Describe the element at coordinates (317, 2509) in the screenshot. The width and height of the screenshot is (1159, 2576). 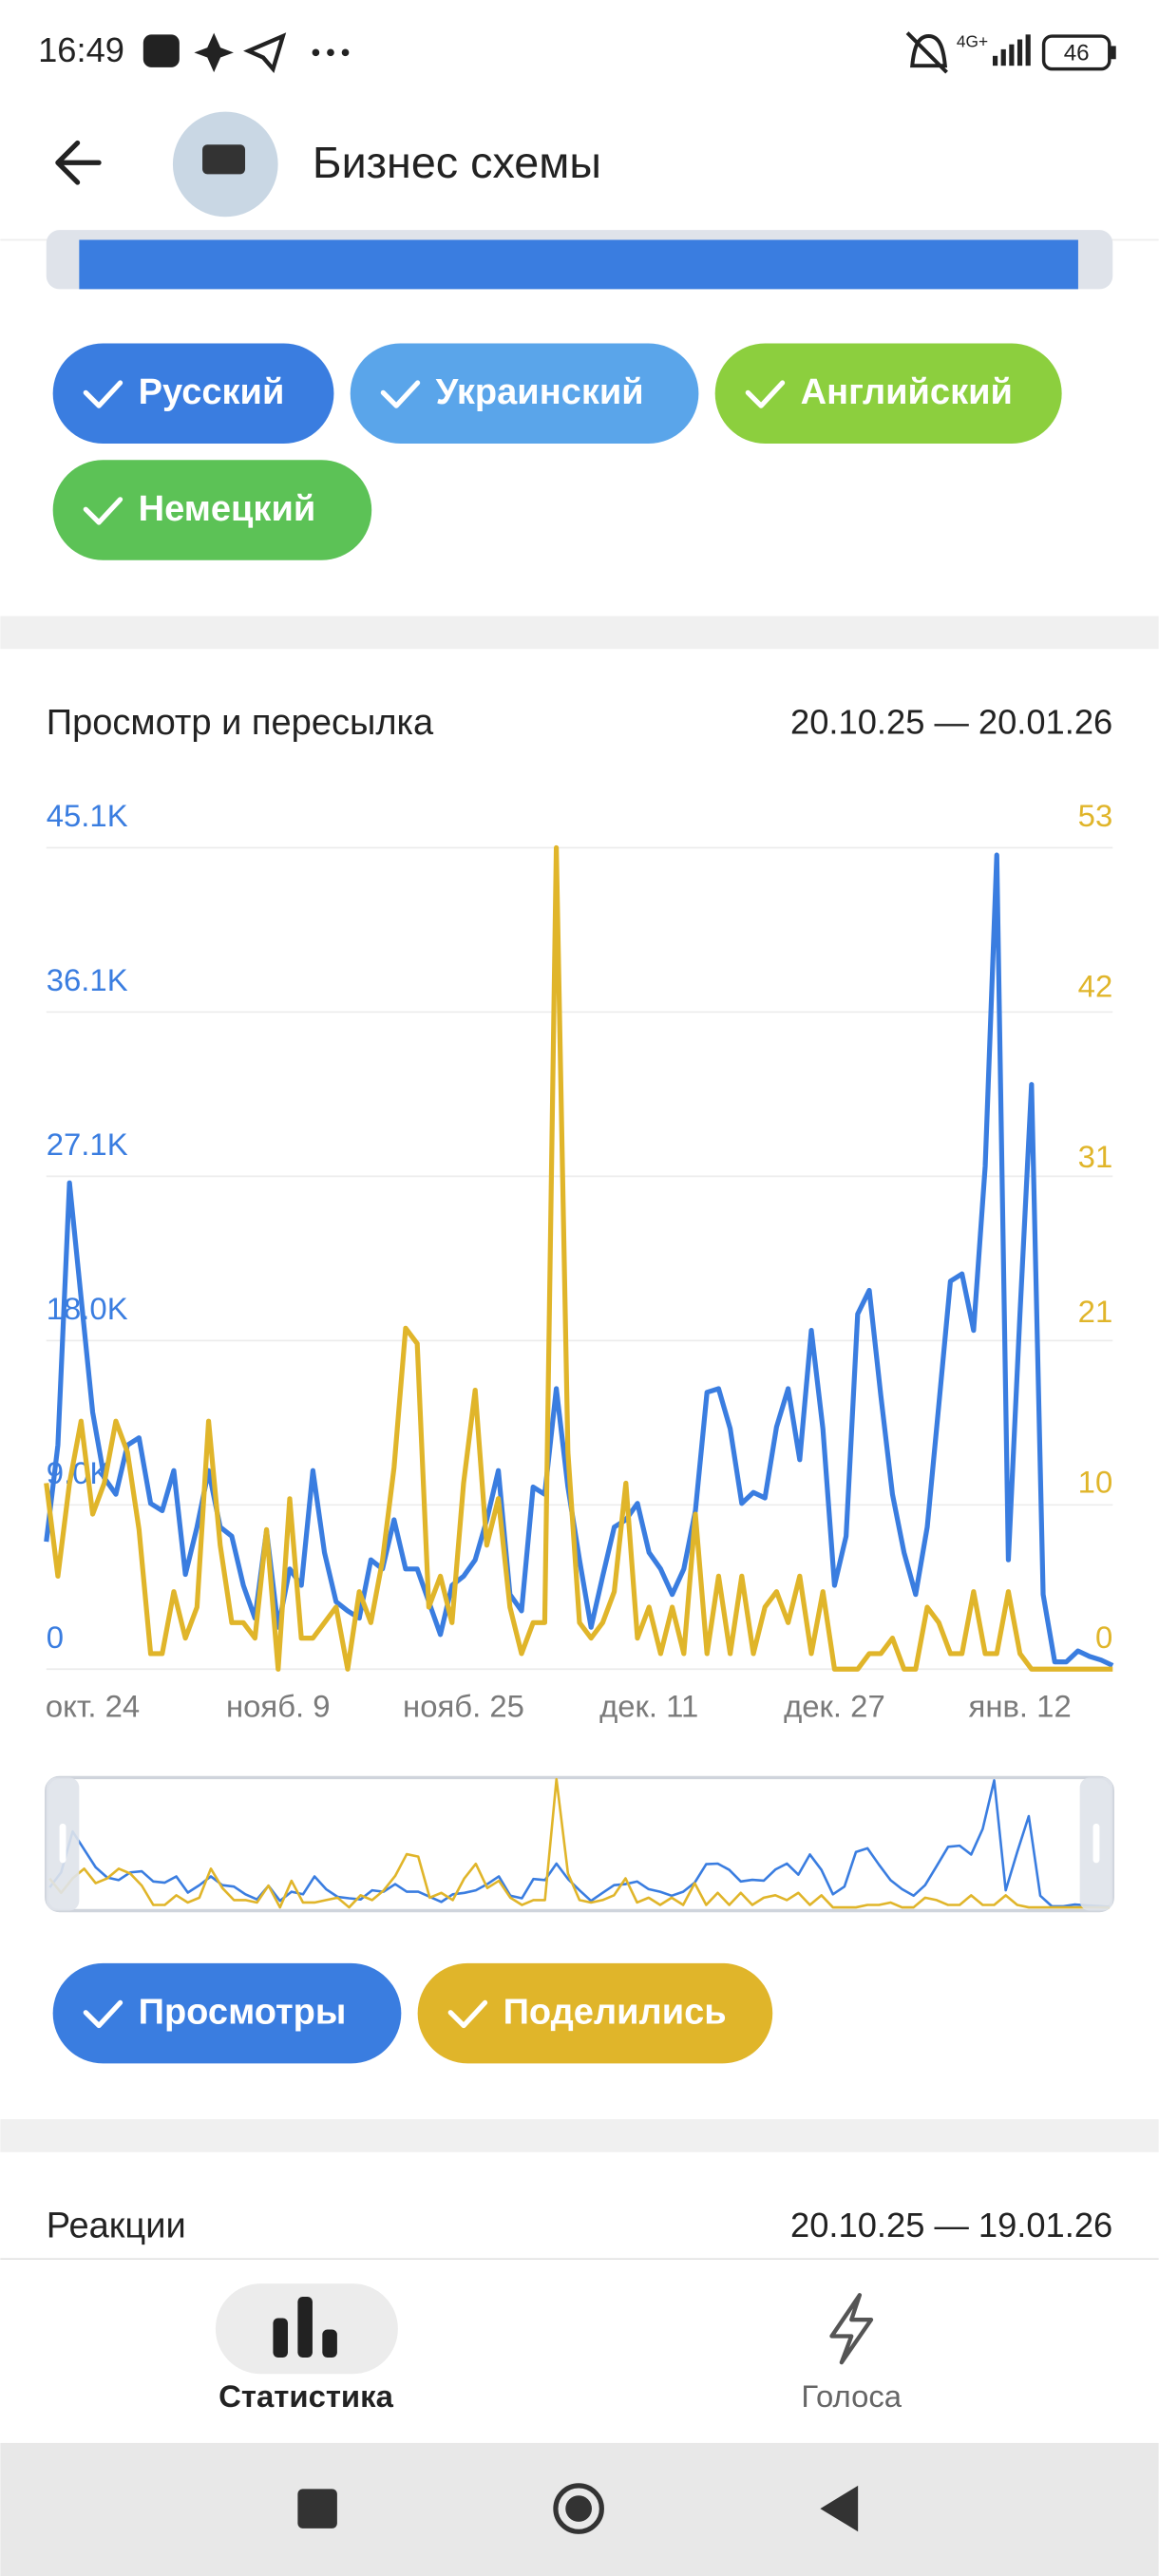
I see `system-recents` at that location.